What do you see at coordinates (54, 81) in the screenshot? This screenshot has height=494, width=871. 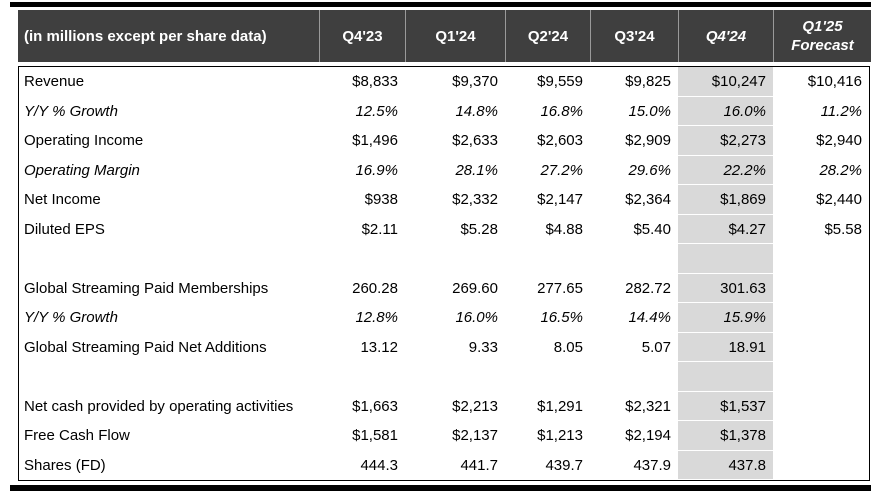 I see `row-label: Revenue` at bounding box center [54, 81].